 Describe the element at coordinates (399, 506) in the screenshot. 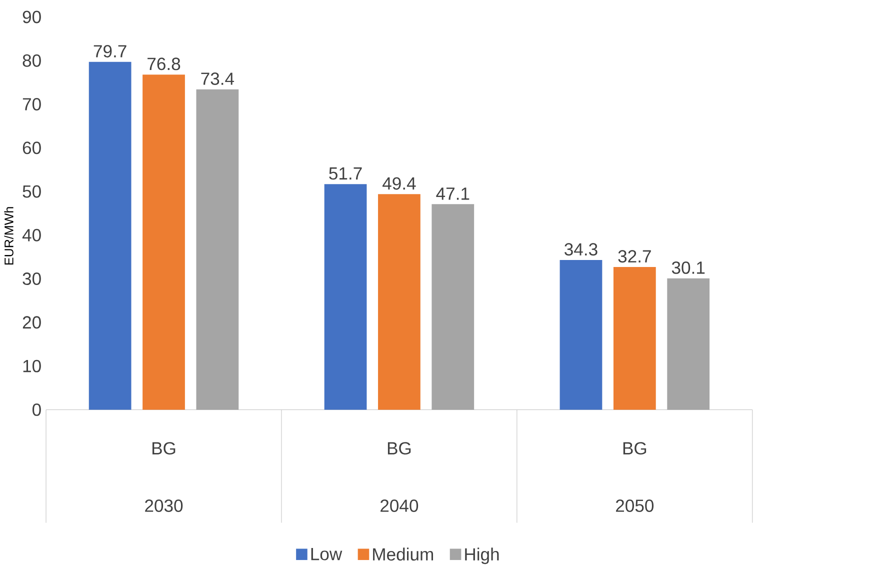

I see `x-tick-label: 2040` at that location.